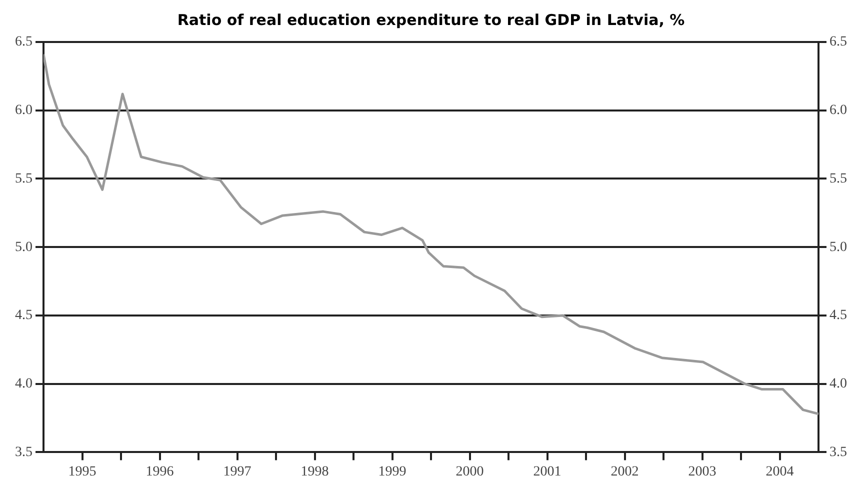  Describe the element at coordinates (314, 472) in the screenshot. I see `x-tick-label: 1998` at that location.